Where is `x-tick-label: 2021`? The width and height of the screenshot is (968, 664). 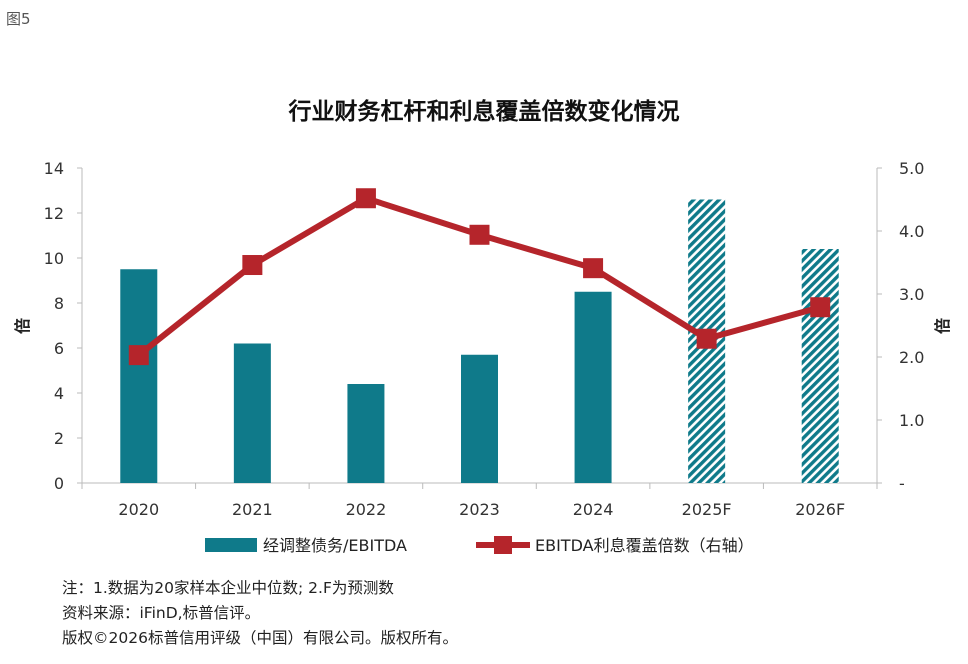 x-tick-label: 2021 is located at coordinates (252, 509).